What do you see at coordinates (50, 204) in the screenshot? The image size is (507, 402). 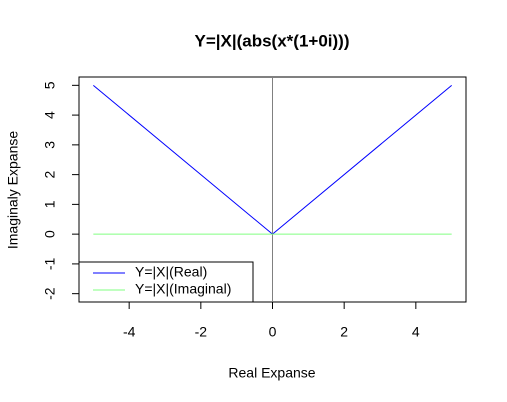 I see `y-tick-label: 1` at bounding box center [50, 204].